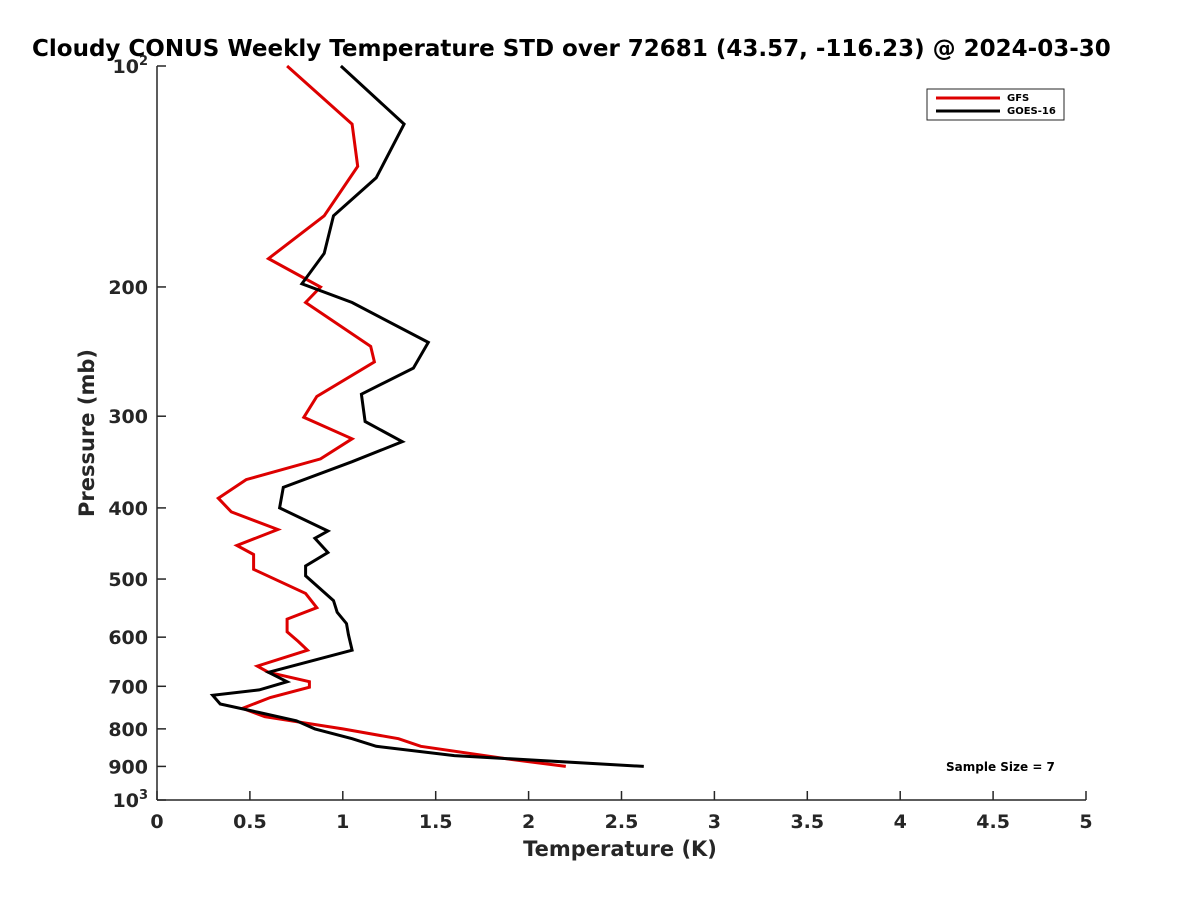 Image resolution: width=1200 pixels, height=900 pixels. I want to click on x-tick-label: 3, so click(714, 822).